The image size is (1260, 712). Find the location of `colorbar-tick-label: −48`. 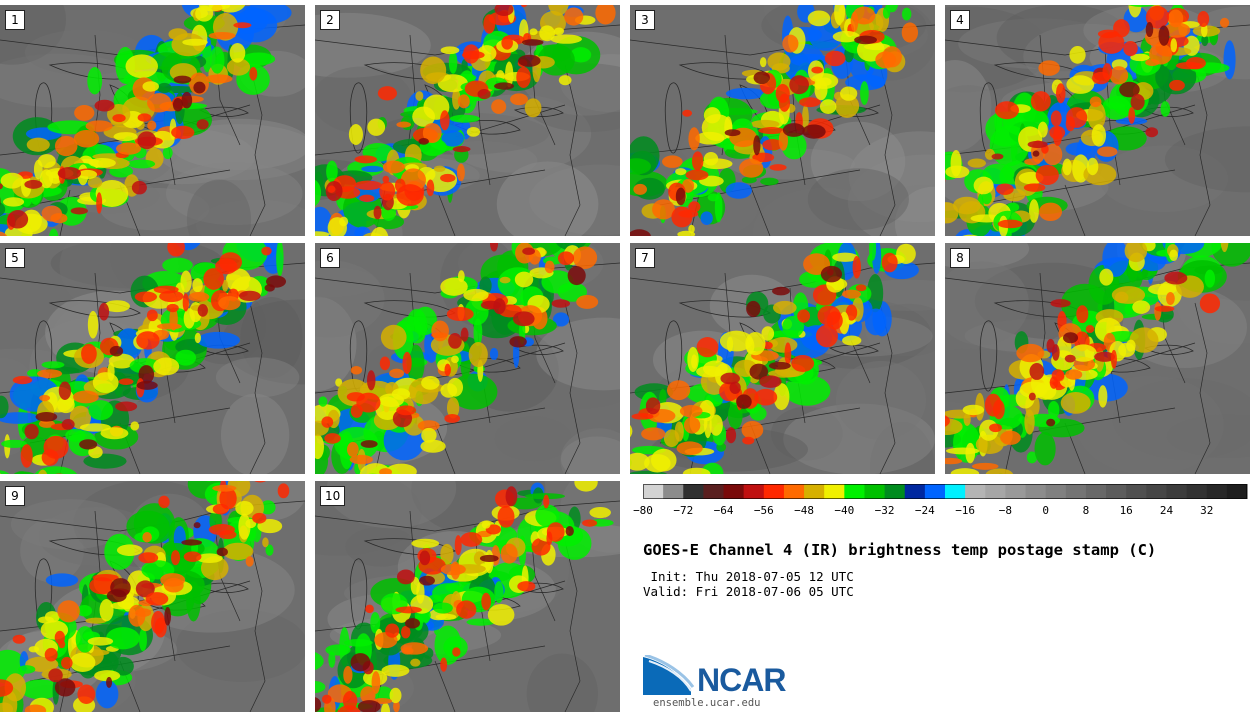

colorbar-tick-label: −48 is located at coordinates (804, 510).